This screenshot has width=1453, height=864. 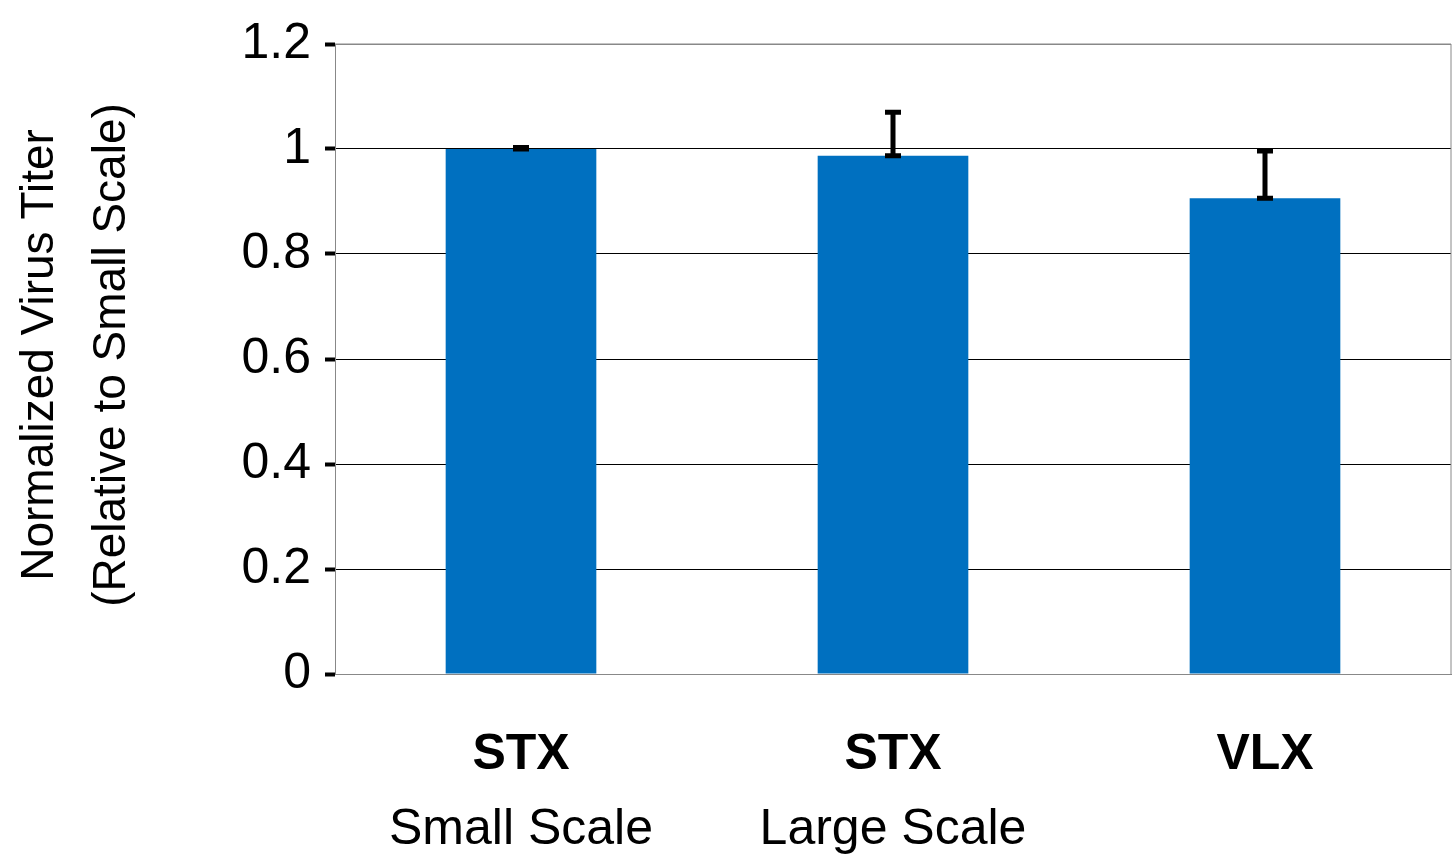 I want to click on y-tick-label: 0.6, so click(x=276, y=355).